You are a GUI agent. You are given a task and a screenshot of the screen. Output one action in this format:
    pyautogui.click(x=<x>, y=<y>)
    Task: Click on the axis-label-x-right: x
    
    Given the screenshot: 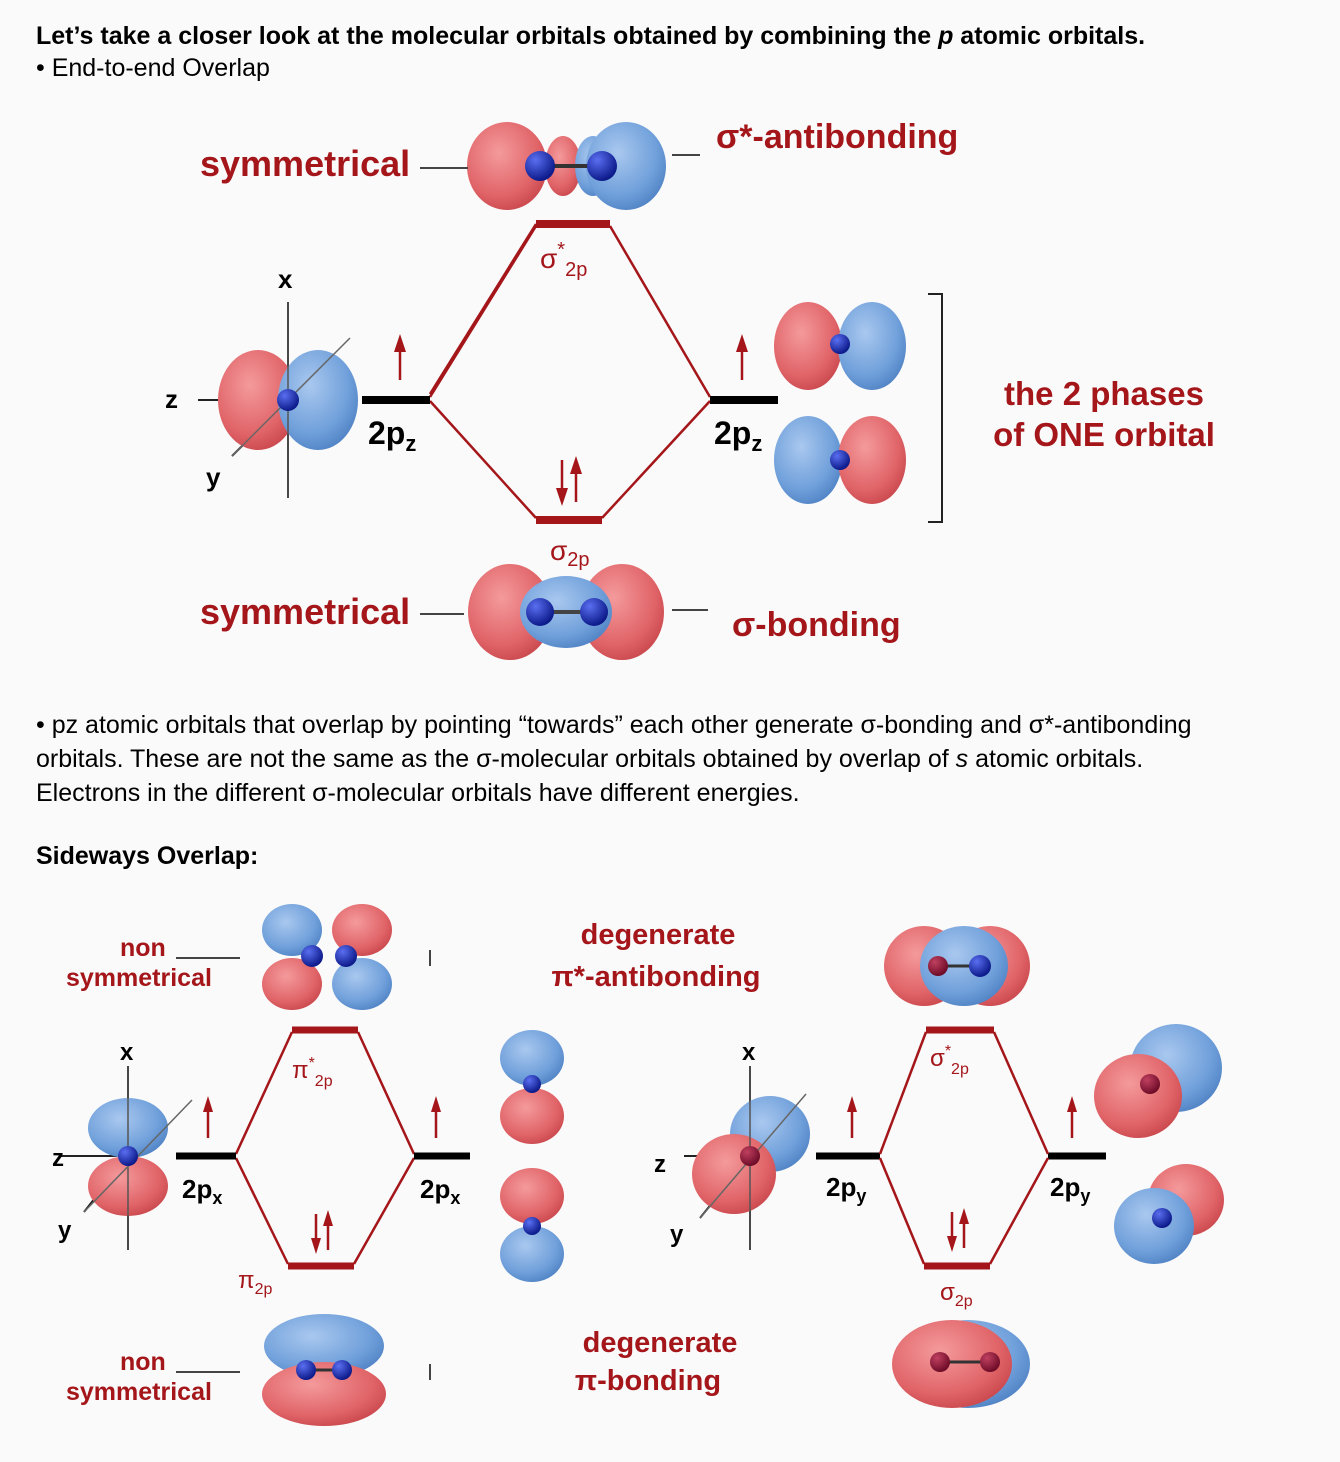 What is the action you would take?
    pyautogui.click(x=749, y=1052)
    